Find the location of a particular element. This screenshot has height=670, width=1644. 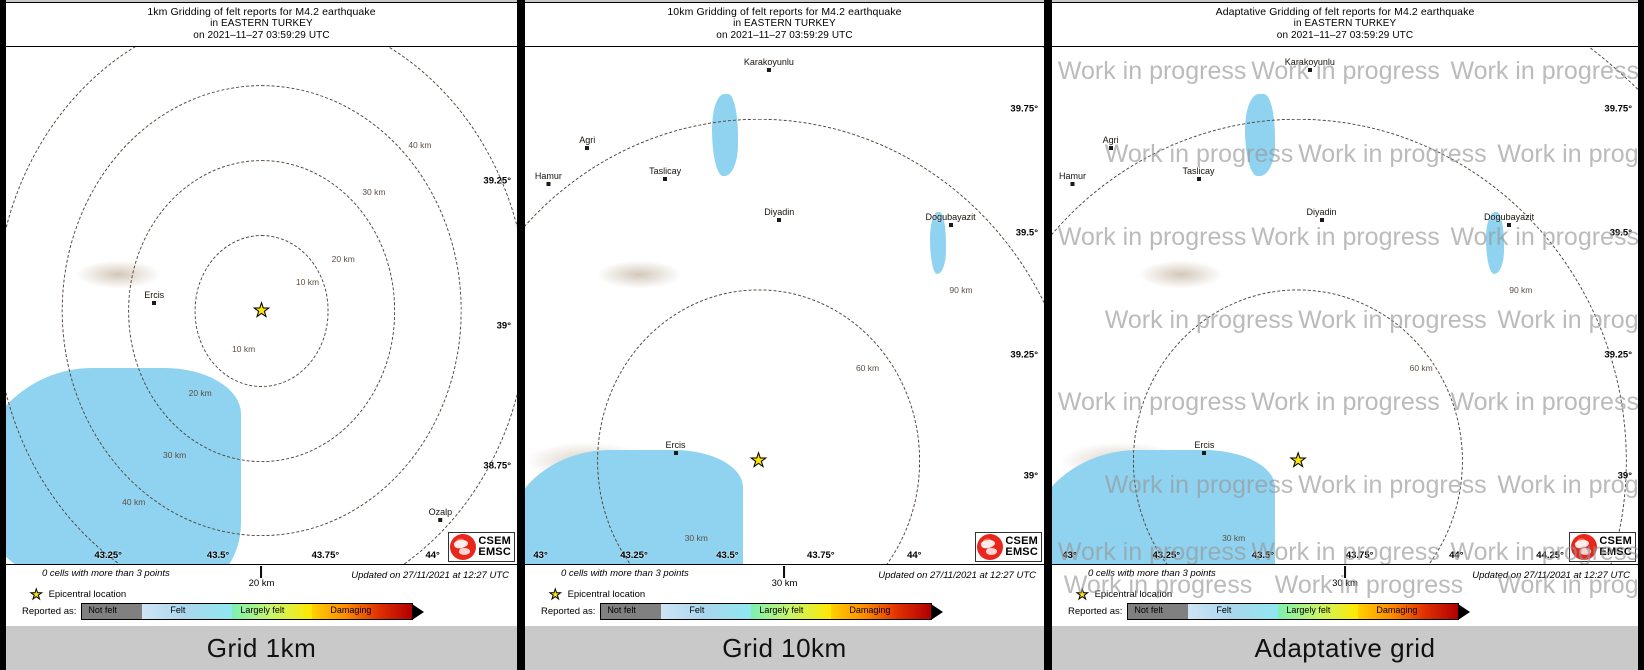

ring-label-60km: 60 km is located at coordinates (867, 367).